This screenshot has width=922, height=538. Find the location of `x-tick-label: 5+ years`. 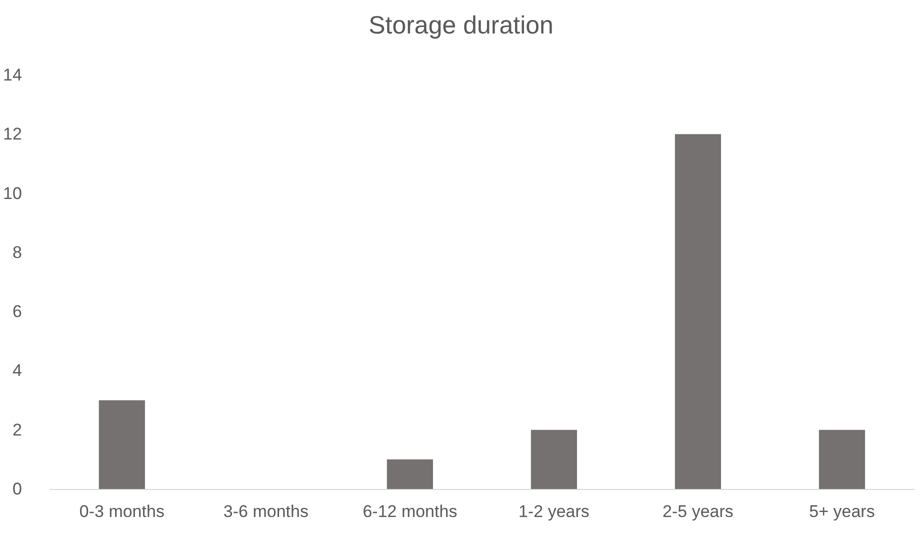

x-tick-label: 5+ years is located at coordinates (842, 511).